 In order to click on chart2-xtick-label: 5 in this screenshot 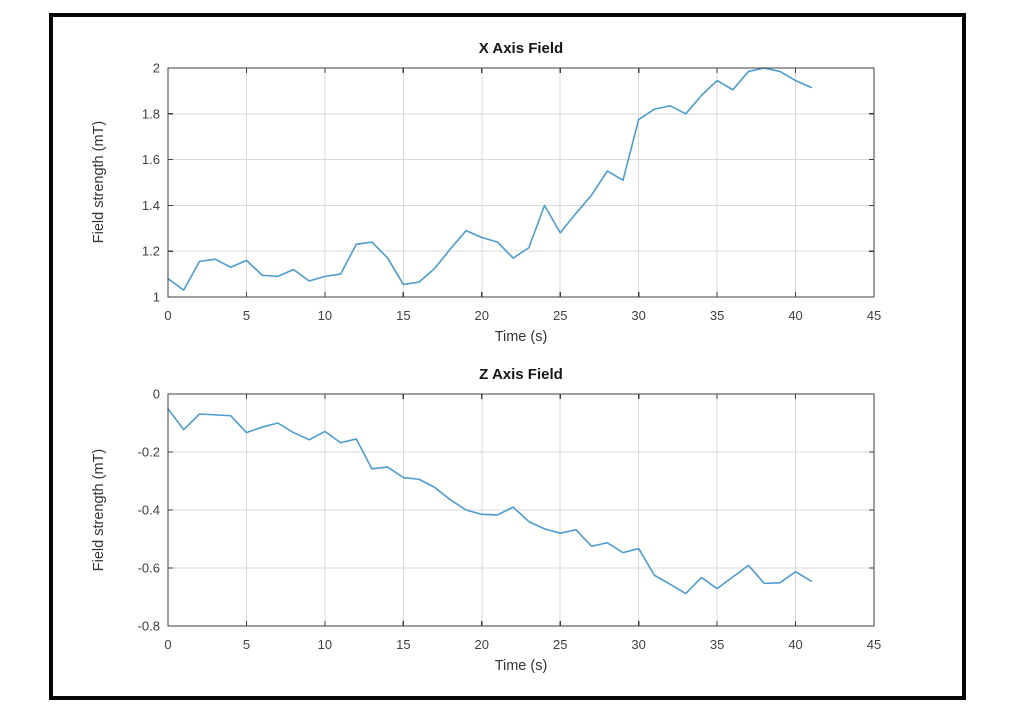, I will do `click(246, 644)`.